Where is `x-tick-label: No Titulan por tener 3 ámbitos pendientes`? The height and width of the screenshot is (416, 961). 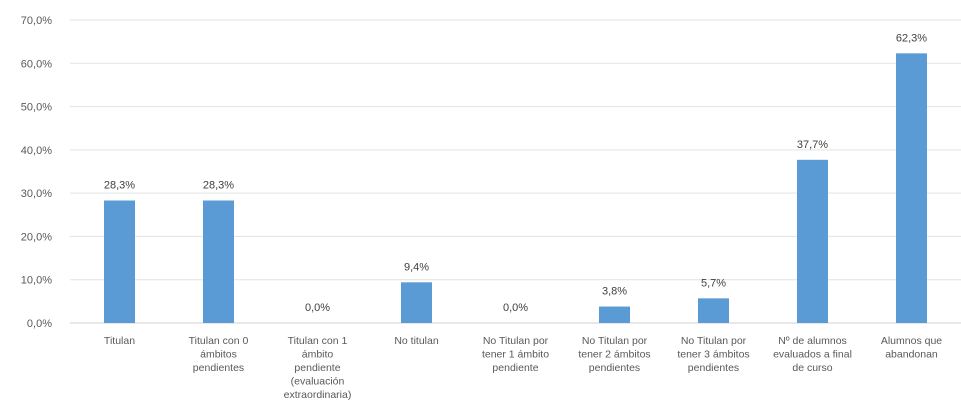 x-tick-label: No Titulan por tener 3 ámbitos pendientes is located at coordinates (713, 354).